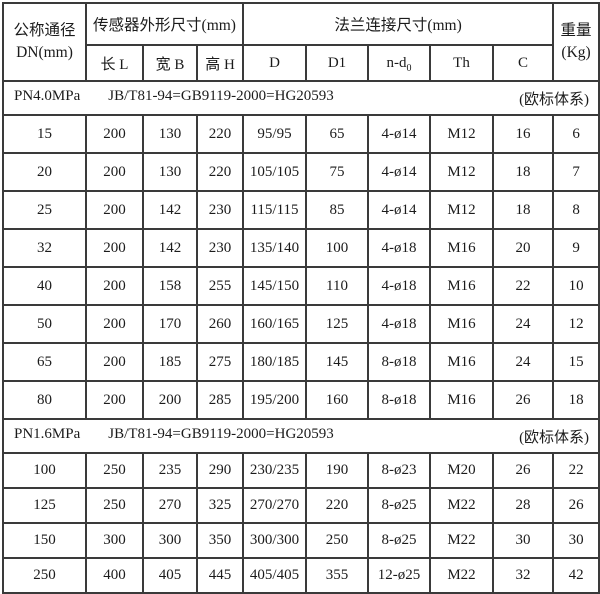 Image resolution: width=600 pixels, height=594 pixels. What do you see at coordinates (44, 575) in the screenshot?
I see `cell-dn: 250` at bounding box center [44, 575].